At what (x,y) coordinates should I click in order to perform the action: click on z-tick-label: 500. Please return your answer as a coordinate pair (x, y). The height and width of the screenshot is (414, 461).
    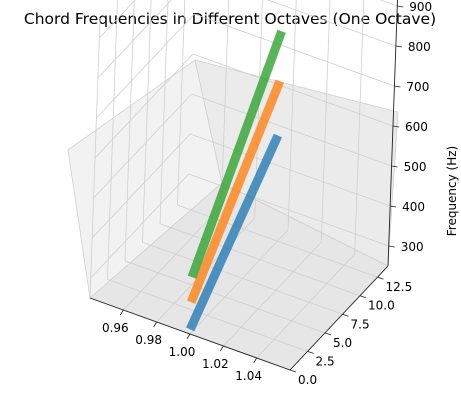
    Looking at the image, I should click on (415, 167).